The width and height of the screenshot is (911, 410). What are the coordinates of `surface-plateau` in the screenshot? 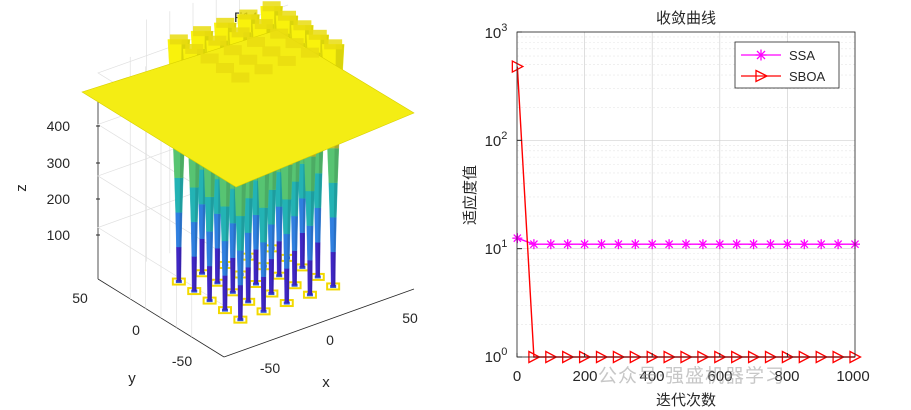 It's located at (248, 108).